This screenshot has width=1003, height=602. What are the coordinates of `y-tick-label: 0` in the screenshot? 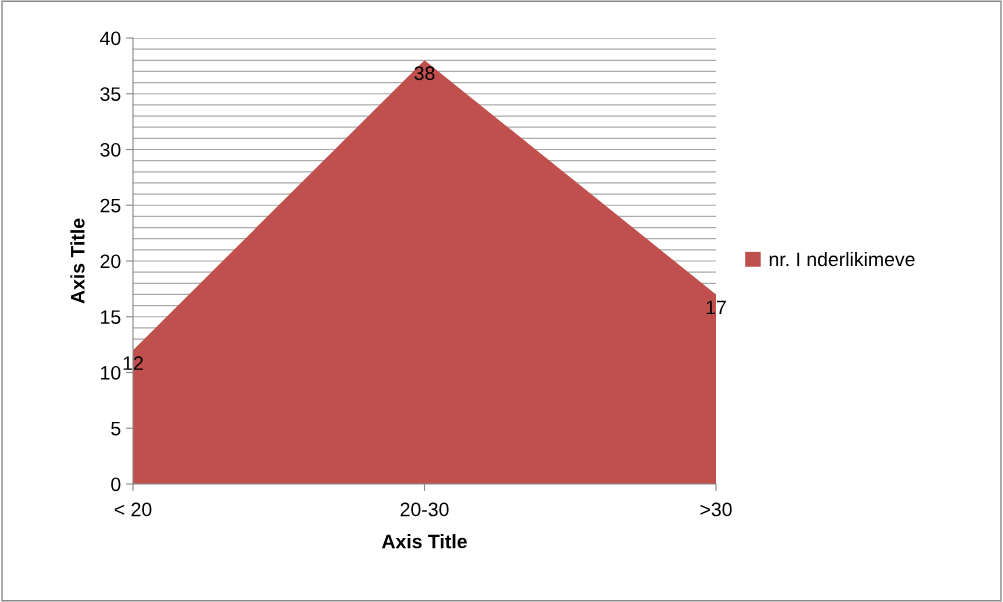 It's located at (116, 484).